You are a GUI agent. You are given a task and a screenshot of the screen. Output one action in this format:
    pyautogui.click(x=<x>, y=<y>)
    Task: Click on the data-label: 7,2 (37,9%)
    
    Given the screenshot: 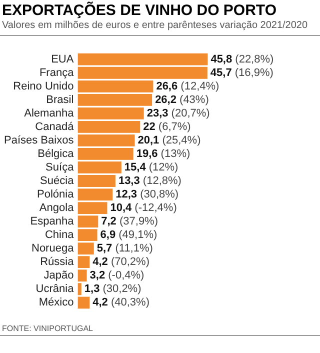 What is the action you would take?
    pyautogui.click(x=129, y=222)
    